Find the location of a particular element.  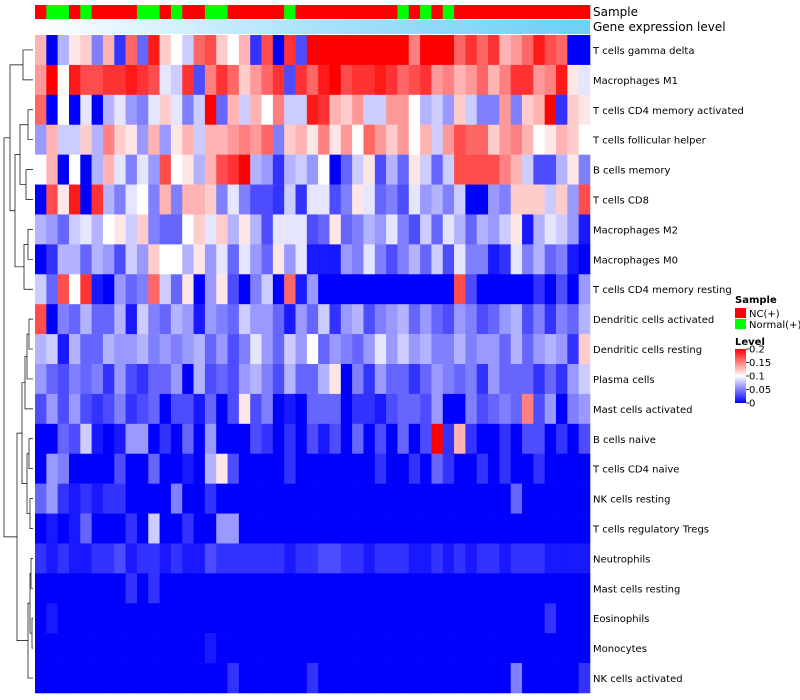

dendrogram-branch is located at coordinates (30, 125).